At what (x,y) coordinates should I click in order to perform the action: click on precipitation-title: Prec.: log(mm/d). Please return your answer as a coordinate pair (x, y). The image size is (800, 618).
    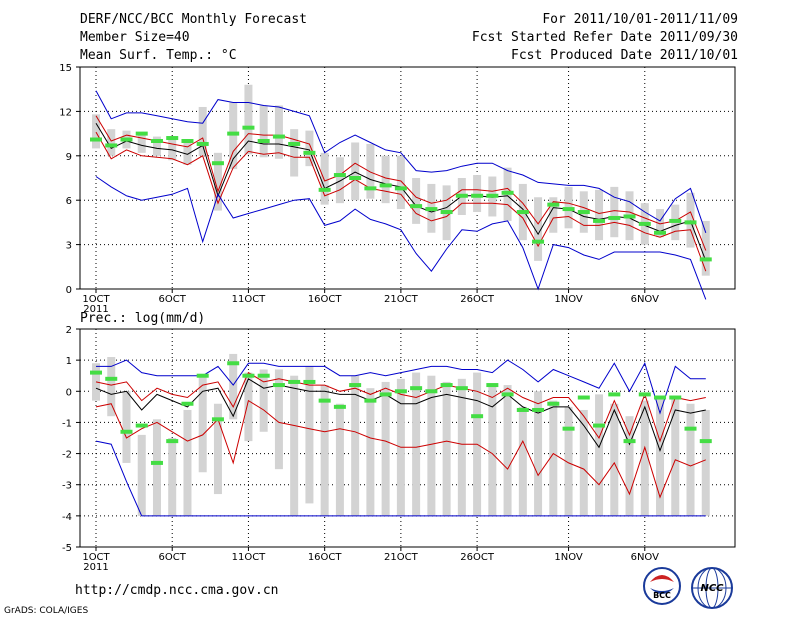
    Looking at the image, I should click on (142, 318).